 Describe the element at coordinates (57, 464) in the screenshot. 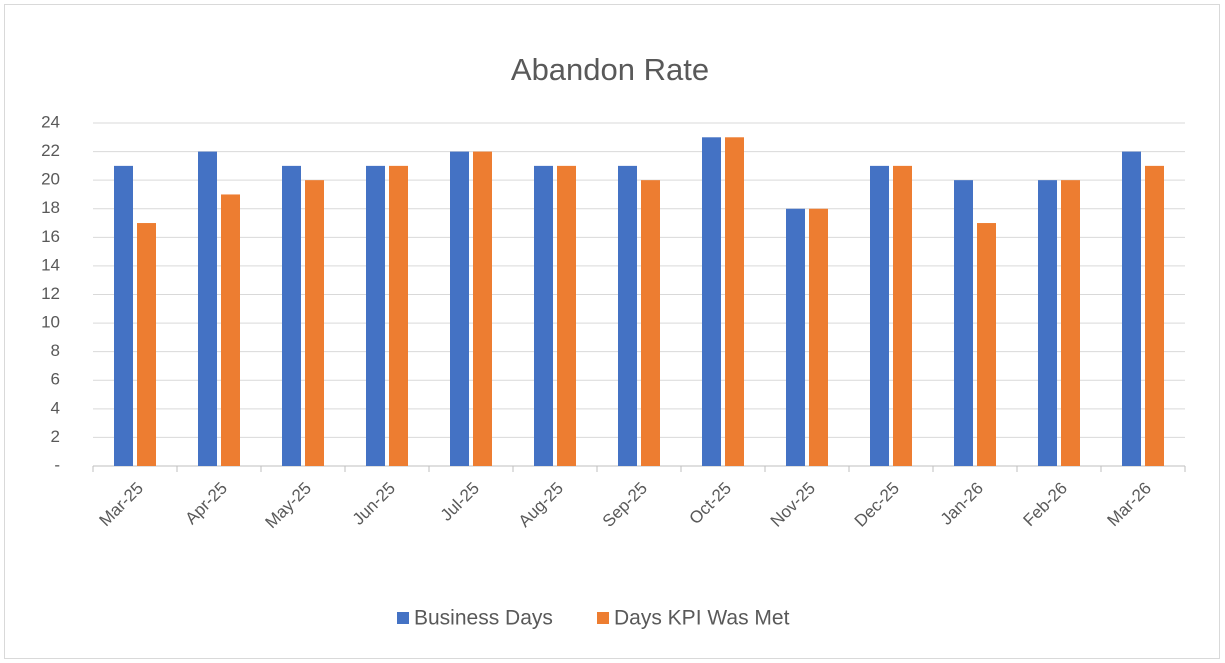

I see `y-tick-label: -` at that location.